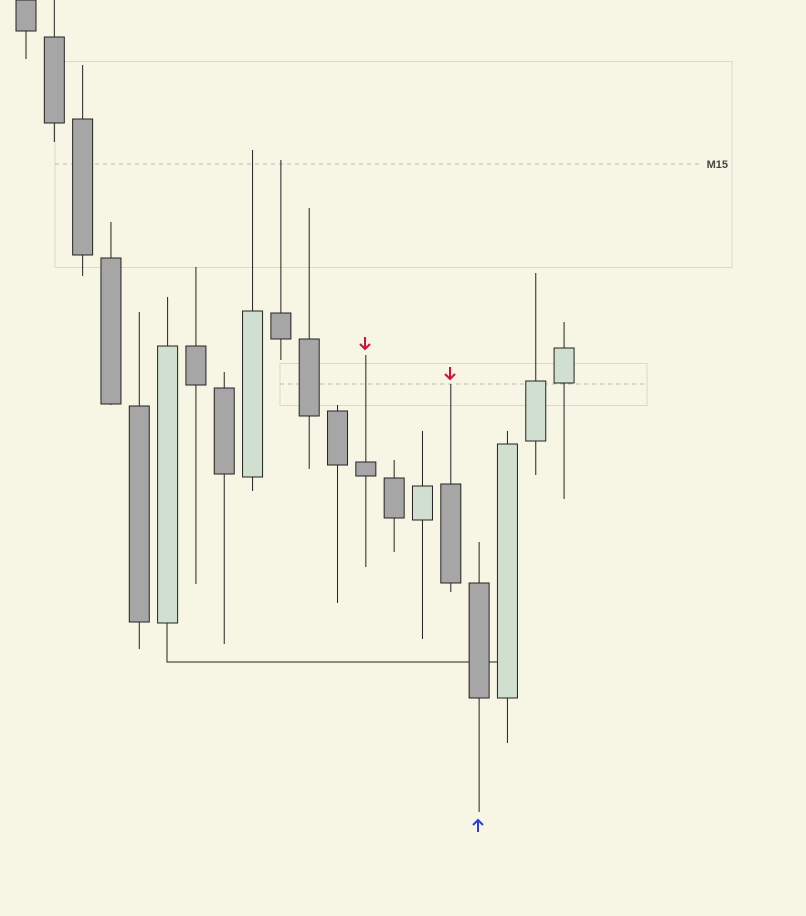  I want to click on buy-arrow, so click(478, 825).